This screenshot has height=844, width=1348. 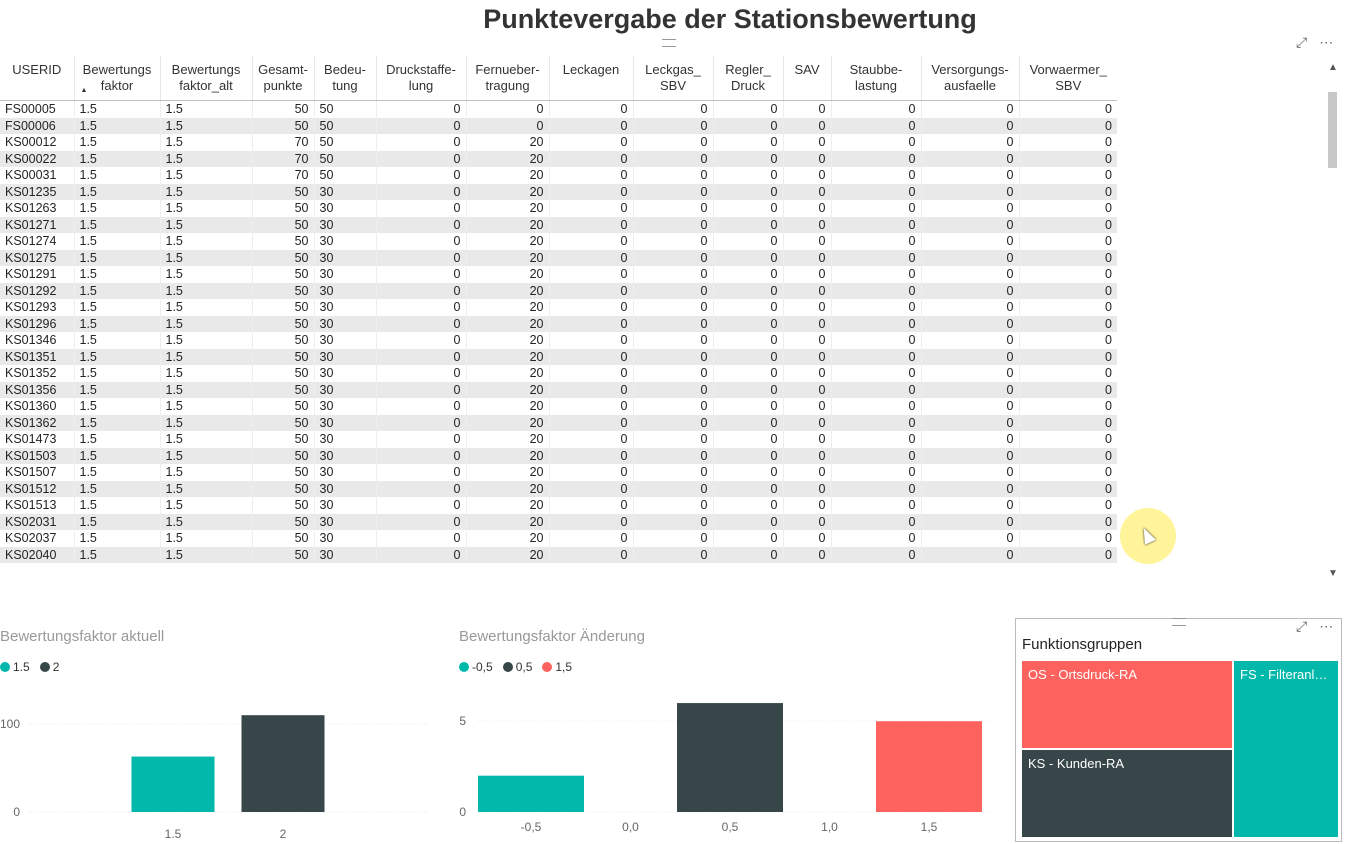 I want to click on table-row: KS01360 1.5 1.5 50 30 0 20 0 0 0 0 0 0 0, so click(x=558, y=406).